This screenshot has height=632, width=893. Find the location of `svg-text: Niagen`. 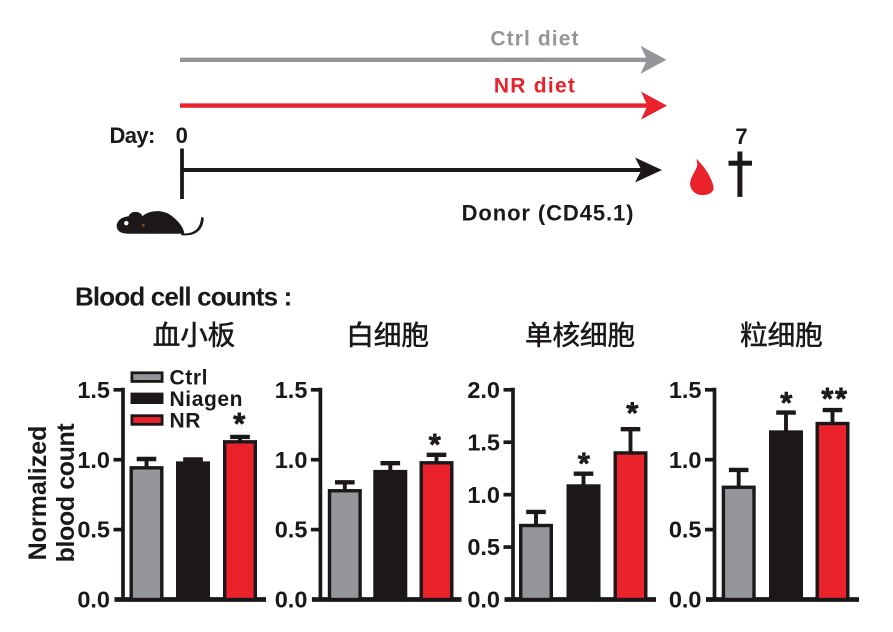

svg-text: Niagen is located at coordinates (207, 399).